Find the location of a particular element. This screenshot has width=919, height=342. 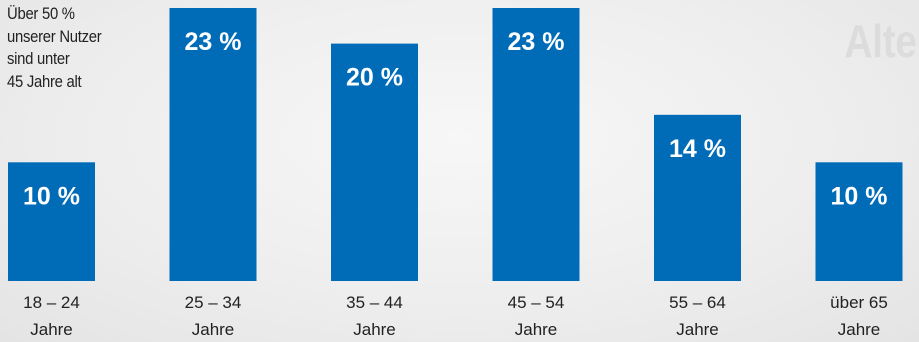

chart-title: Alter is located at coordinates (881, 41).